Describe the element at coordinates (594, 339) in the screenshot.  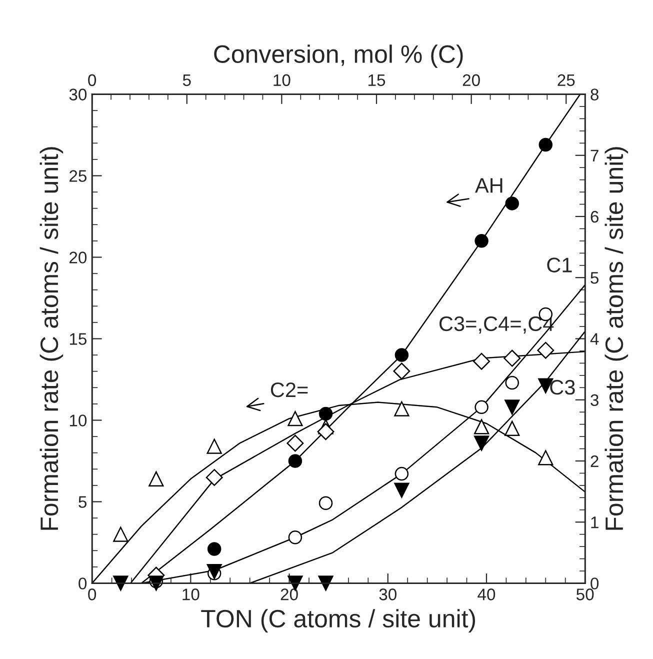
I see `y2-tick-label: 4` at that location.